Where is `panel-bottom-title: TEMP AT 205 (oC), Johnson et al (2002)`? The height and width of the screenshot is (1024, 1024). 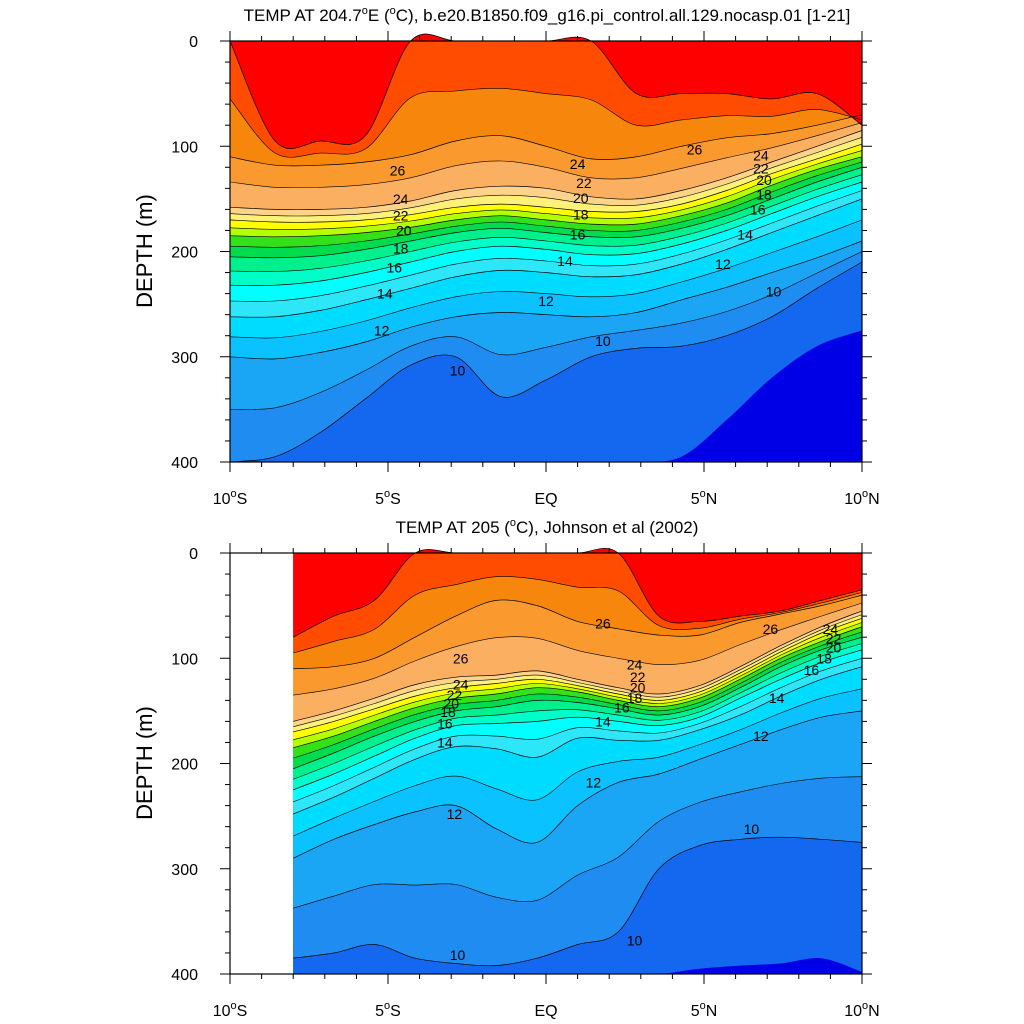 panel-bottom-title: TEMP AT 205 (oC), Johnson et al (2002) is located at coordinates (547, 527).